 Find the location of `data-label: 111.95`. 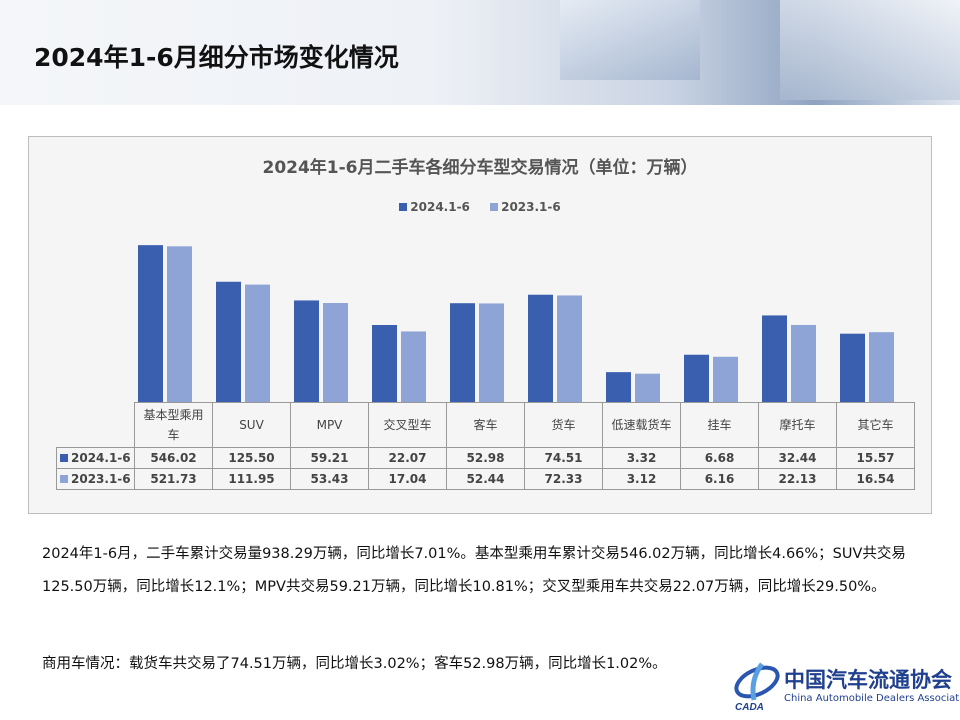

data-label: 111.95 is located at coordinates (251, 479).